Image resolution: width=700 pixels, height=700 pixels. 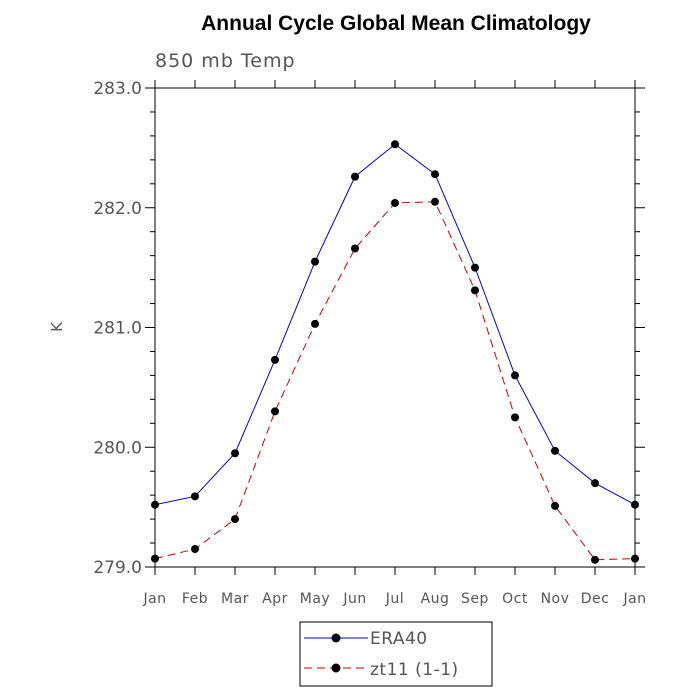 What do you see at coordinates (117, 568) in the screenshot?
I see `y-tick-label: 279.0` at bounding box center [117, 568].